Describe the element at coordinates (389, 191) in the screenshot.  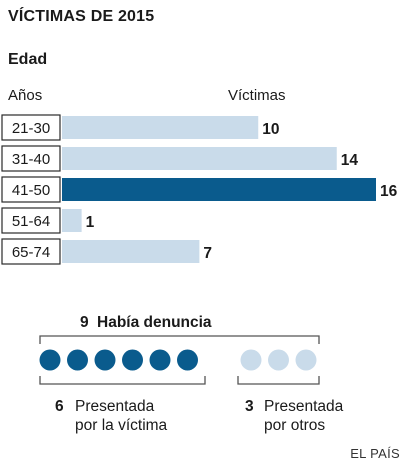
I see `bar-value-label: 16` at that location.